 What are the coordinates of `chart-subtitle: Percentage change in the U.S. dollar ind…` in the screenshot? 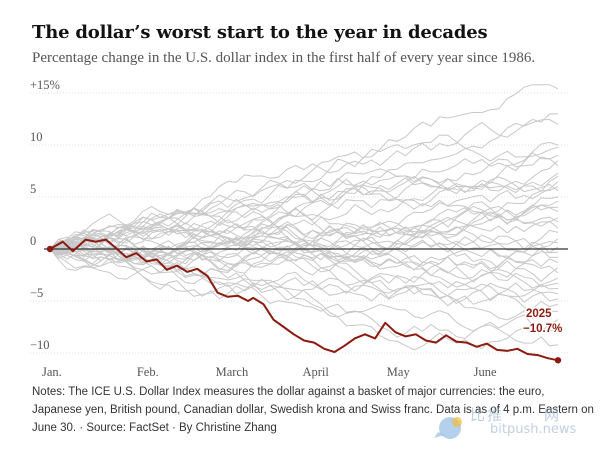 It's located at (284, 58).